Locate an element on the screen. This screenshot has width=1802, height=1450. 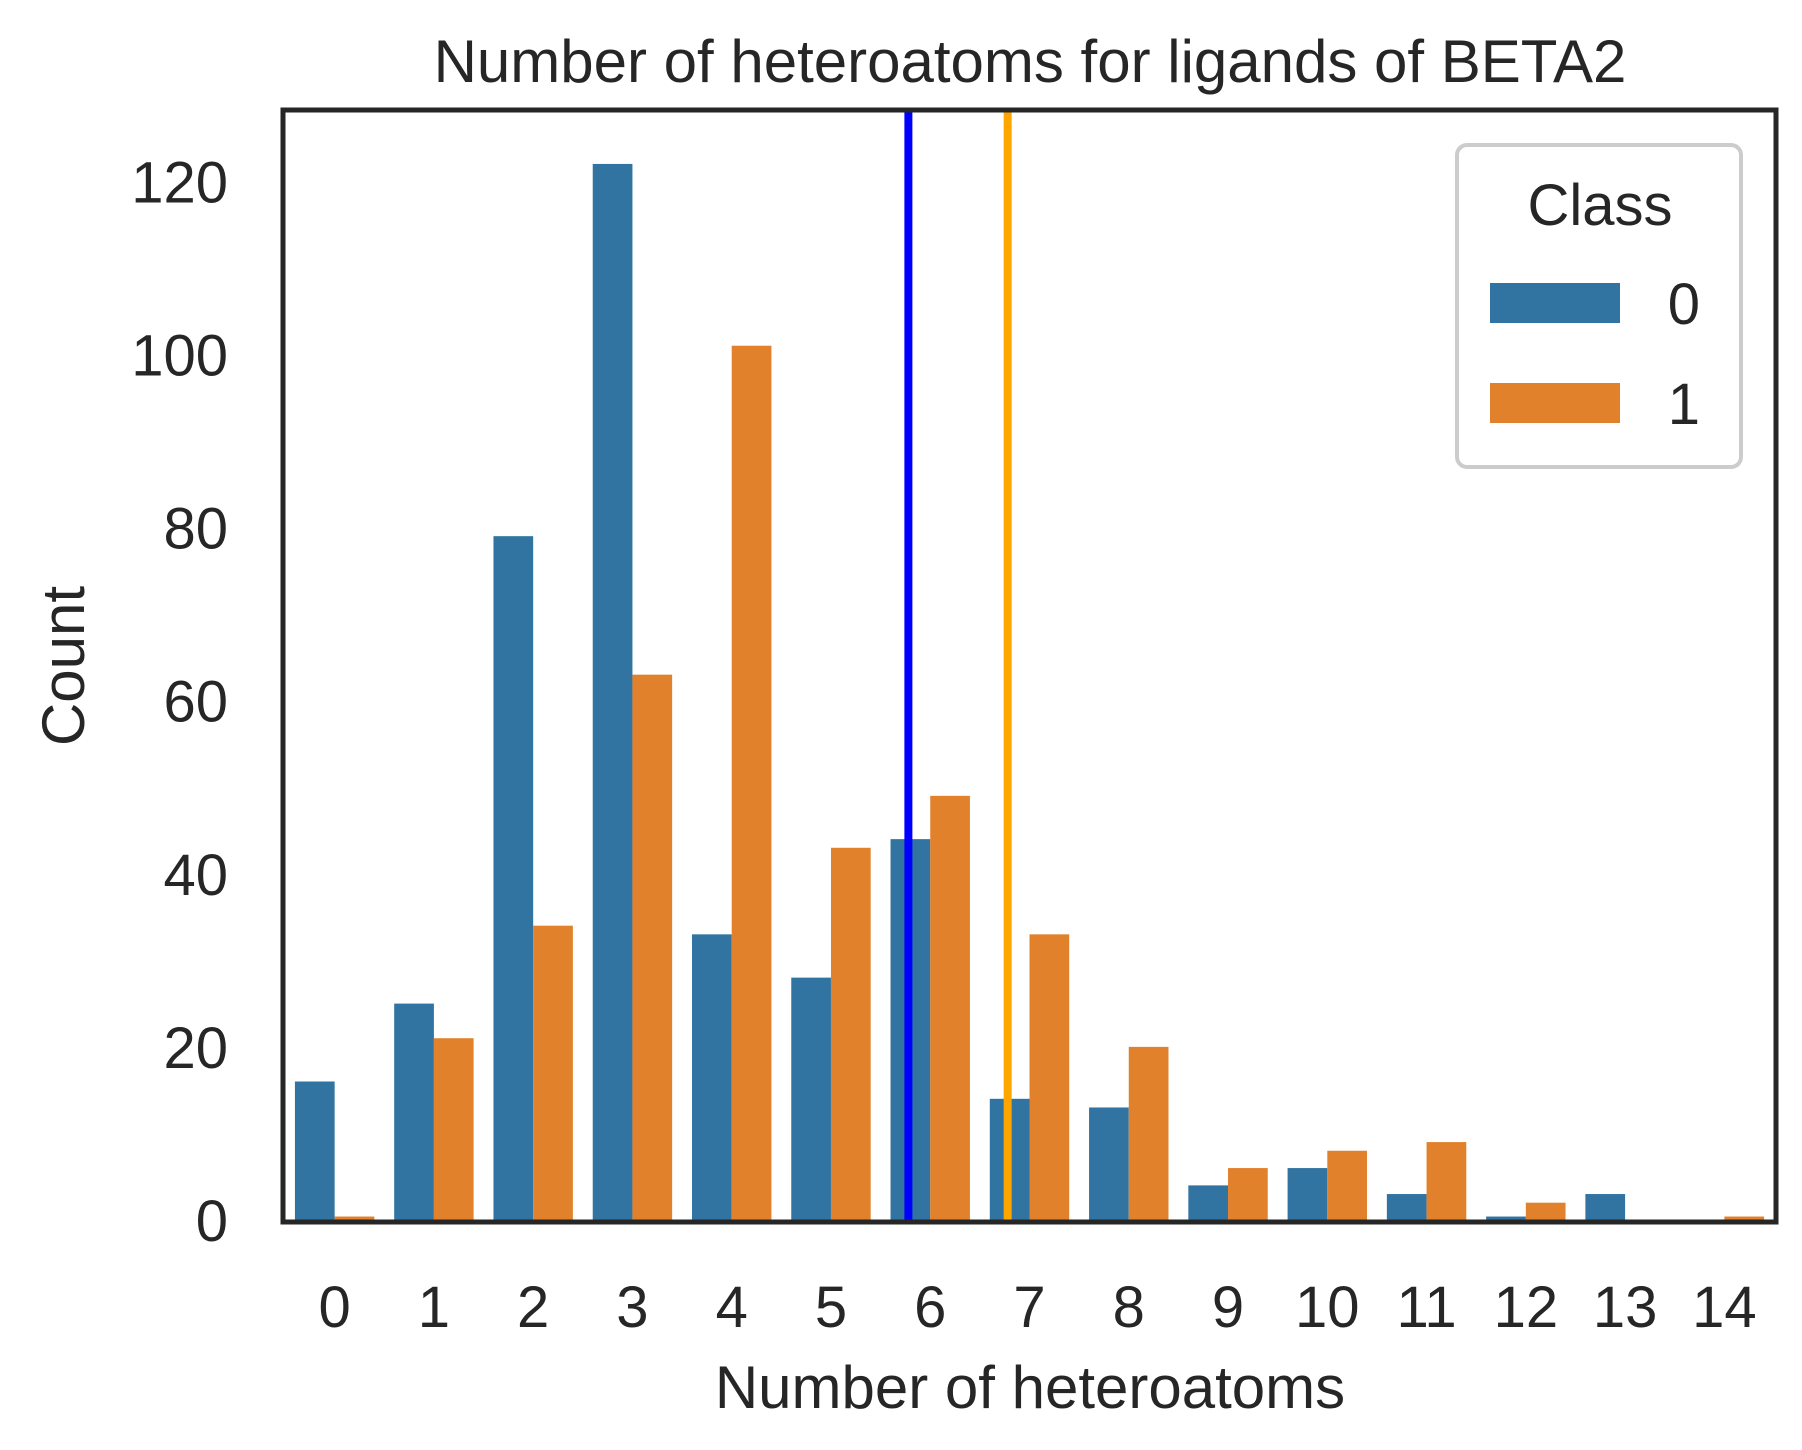
x-tick-label: 10 is located at coordinates (1327, 1307).